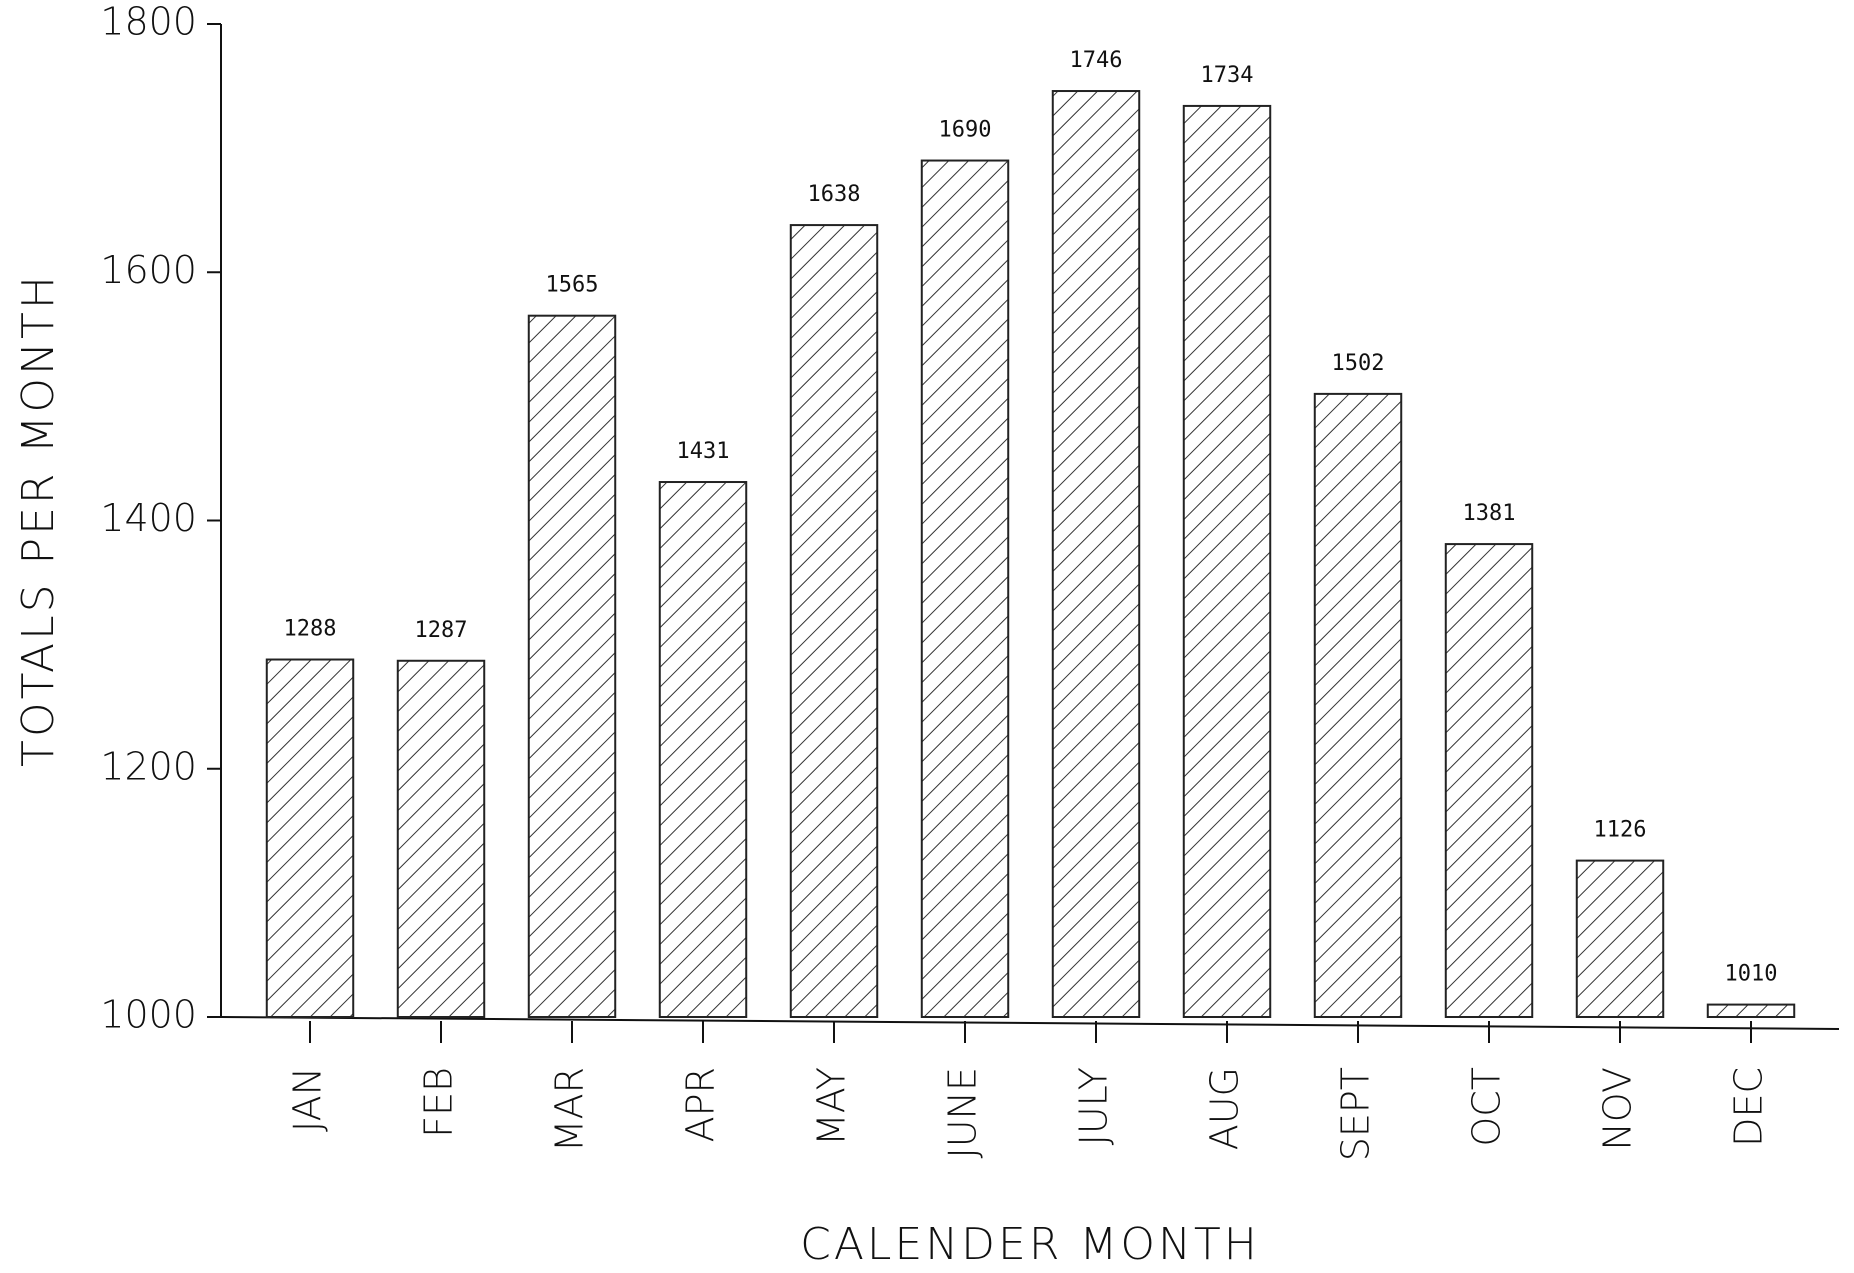 This screenshot has width=1854, height=1273. I want to click on x-tick-label: JAN, so click(308, 1099).